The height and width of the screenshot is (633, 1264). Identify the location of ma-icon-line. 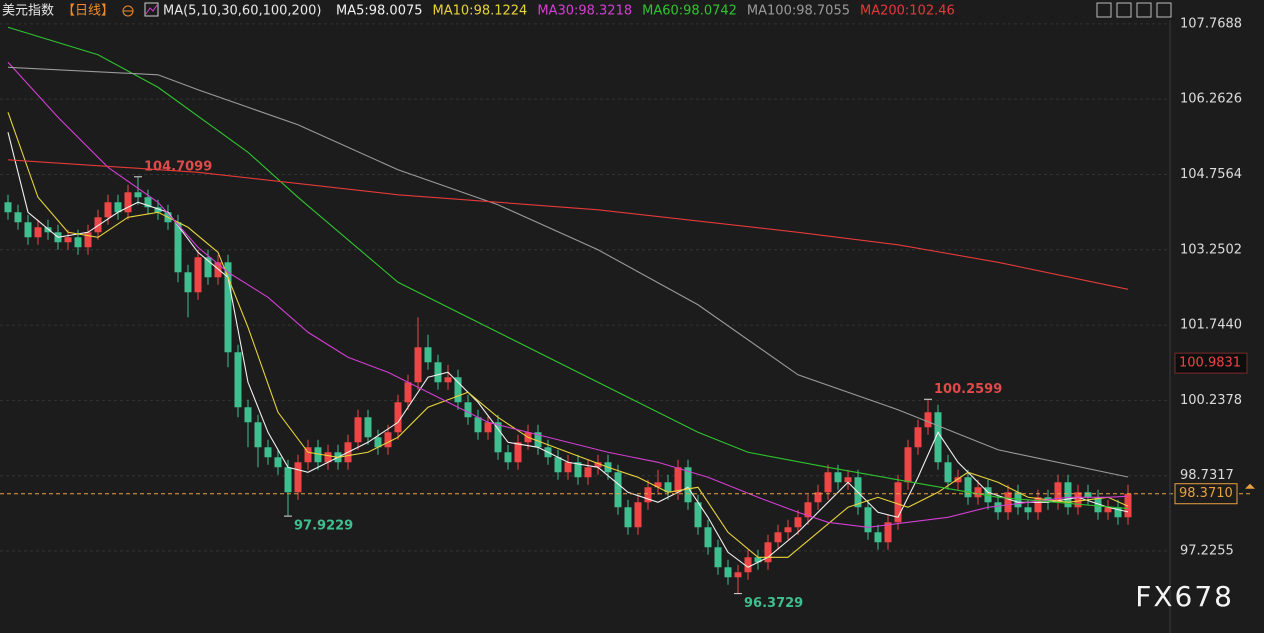
(151, 9).